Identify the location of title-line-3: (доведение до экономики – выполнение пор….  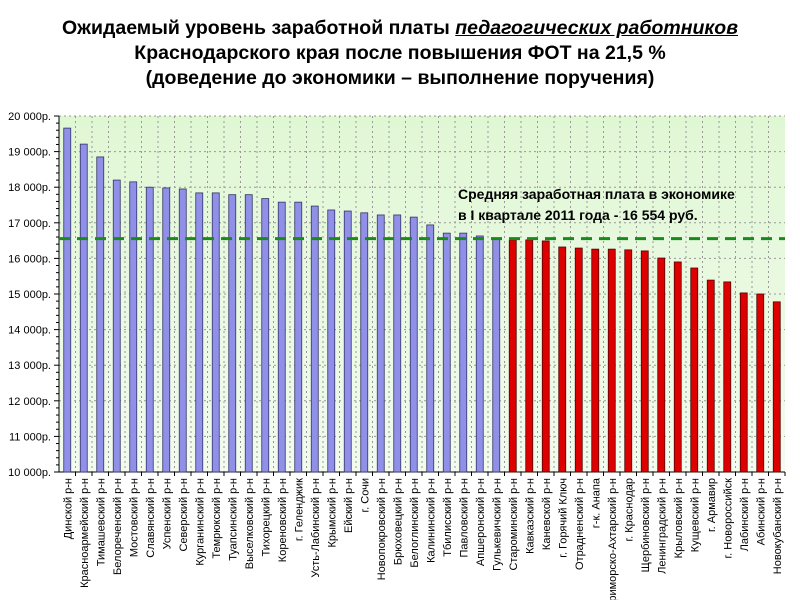
(400, 78).